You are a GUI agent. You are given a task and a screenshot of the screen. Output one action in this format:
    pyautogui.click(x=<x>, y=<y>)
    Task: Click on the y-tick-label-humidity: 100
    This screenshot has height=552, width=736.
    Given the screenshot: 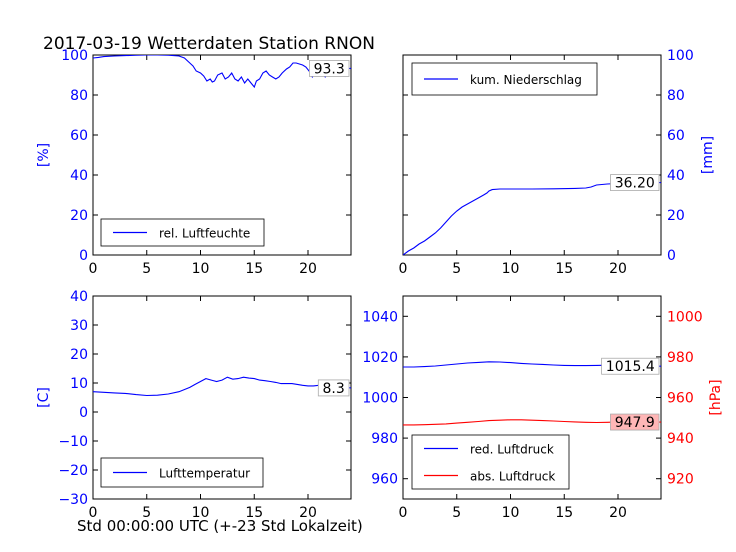 What is the action you would take?
    pyautogui.click(x=74, y=56)
    